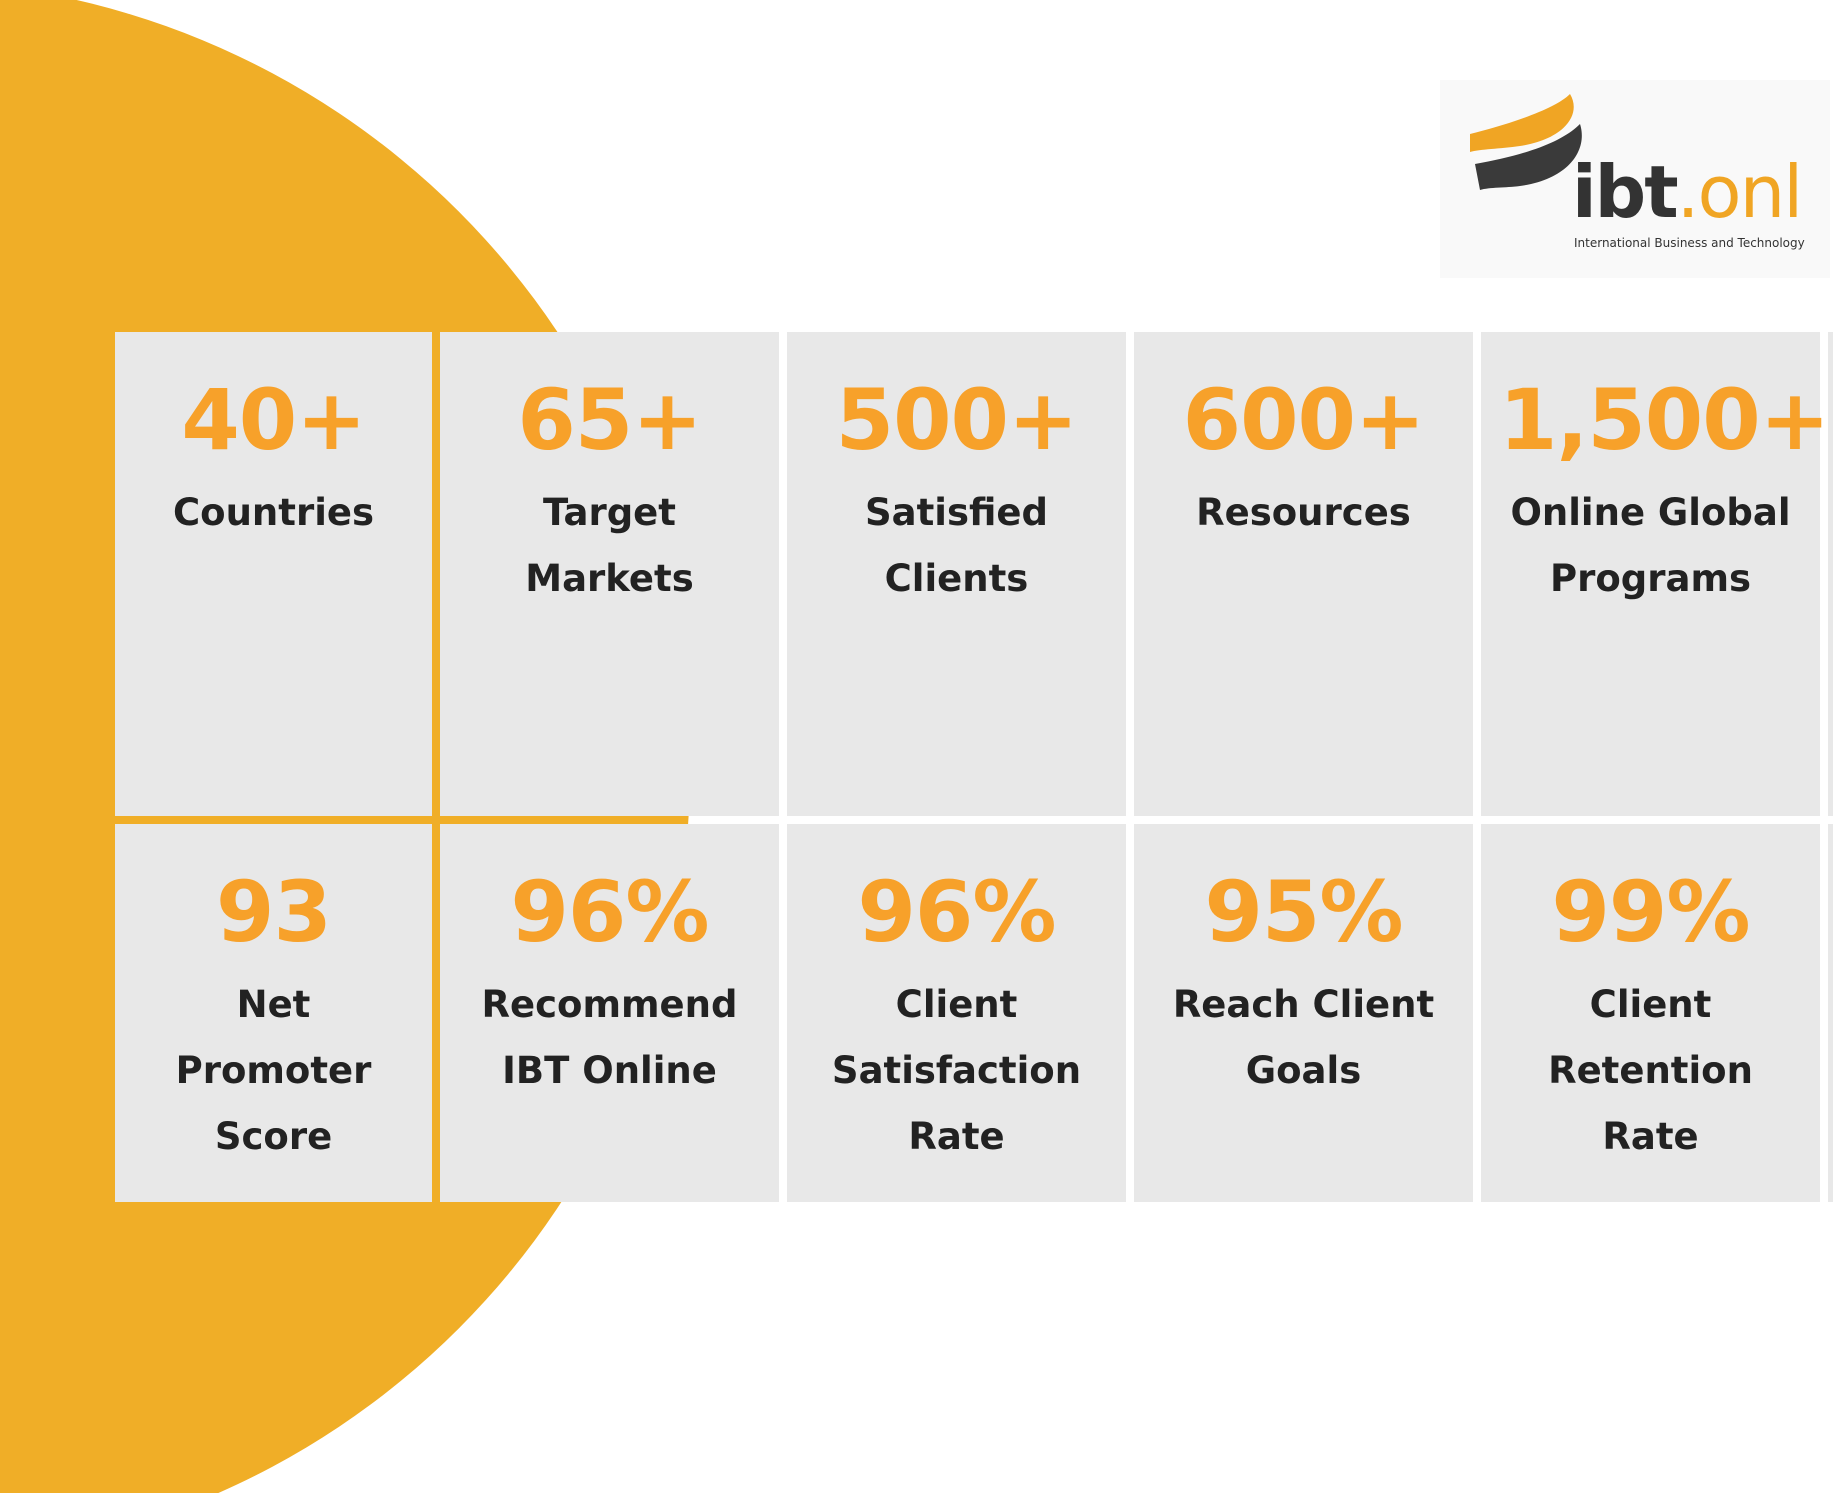 This screenshot has height=1493, width=1833. Describe the element at coordinates (274, 912) in the screenshot. I see `stat-value: 93` at that location.